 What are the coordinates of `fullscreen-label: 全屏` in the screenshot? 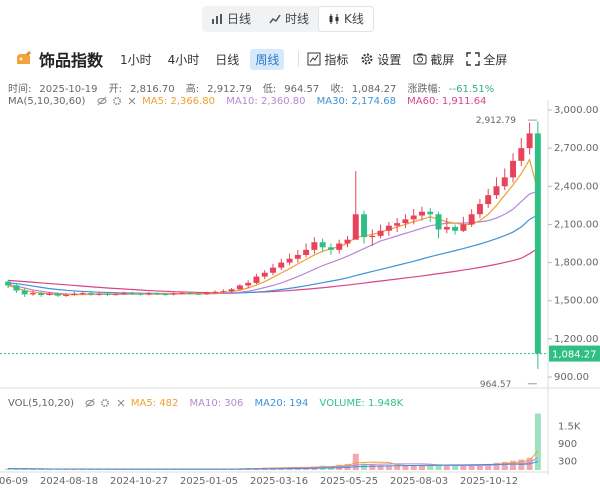 It's located at (495, 59).